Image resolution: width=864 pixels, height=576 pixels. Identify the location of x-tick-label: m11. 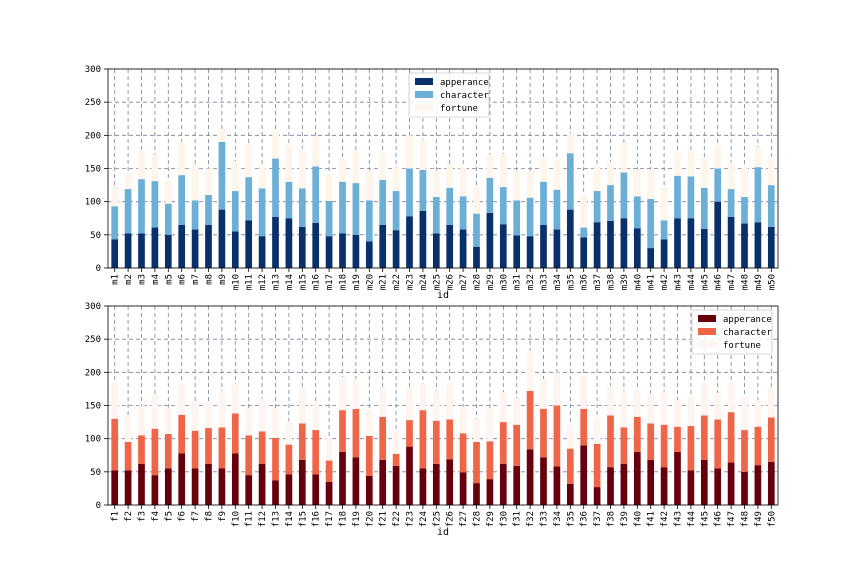
(250, 282).